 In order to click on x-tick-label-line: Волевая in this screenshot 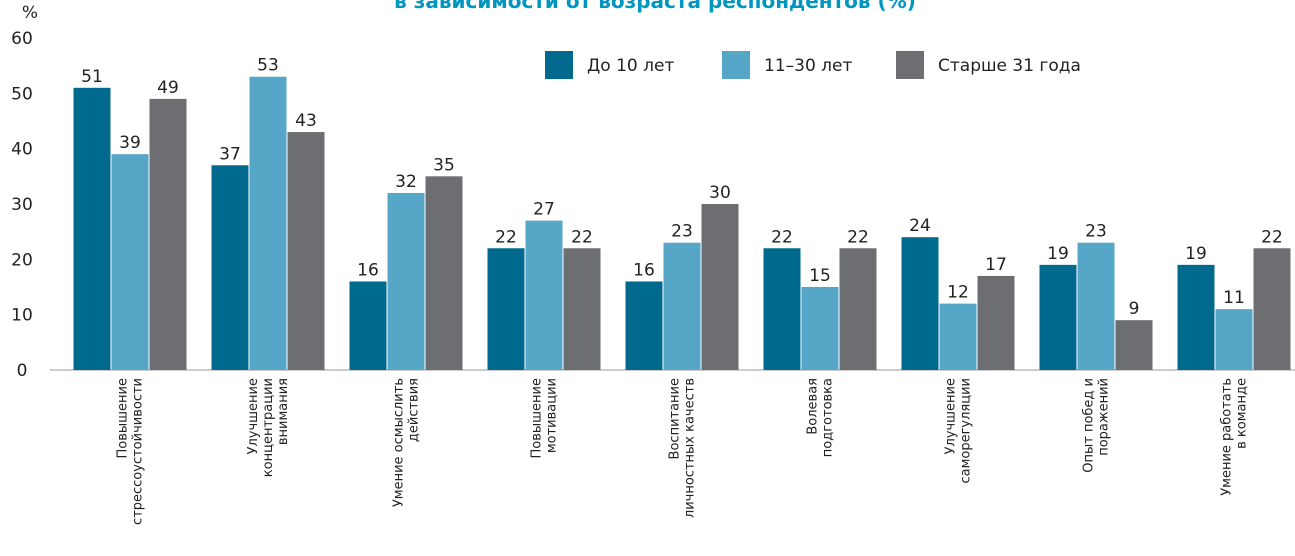, I will do `click(813, 406)`.